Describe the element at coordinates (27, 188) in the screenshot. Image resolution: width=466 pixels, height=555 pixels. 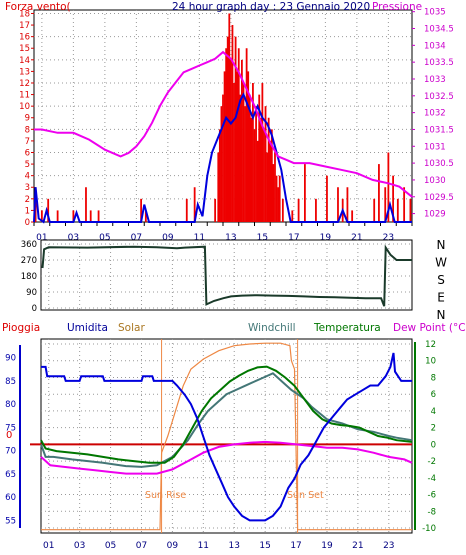
I see `wind-tick-label: 3` at that location.